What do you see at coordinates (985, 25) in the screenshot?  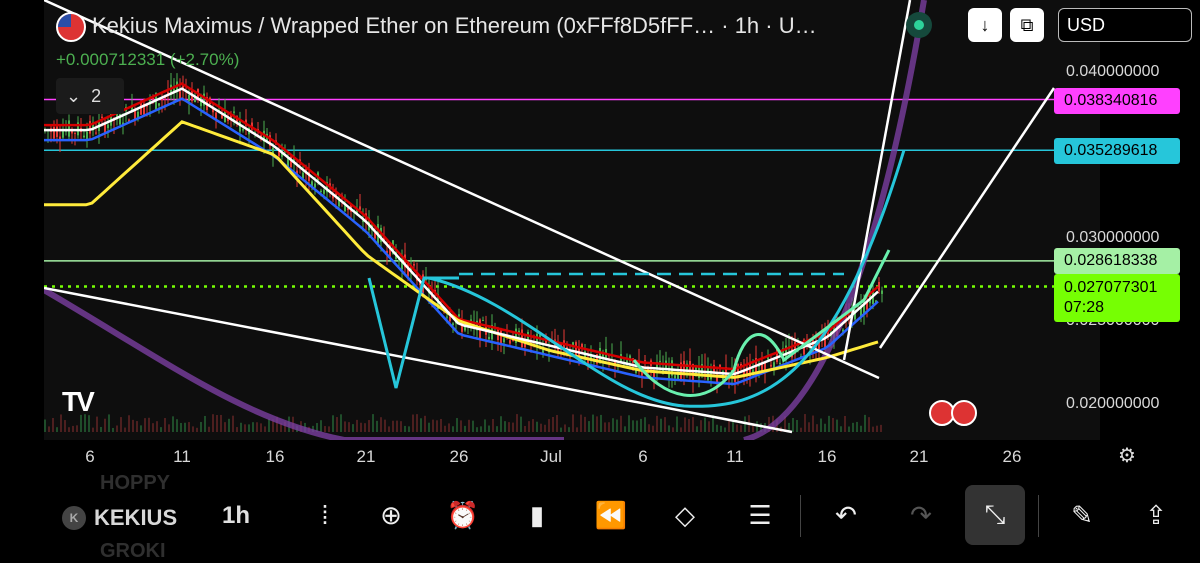 I see `download-button: ↓` at bounding box center [985, 25].